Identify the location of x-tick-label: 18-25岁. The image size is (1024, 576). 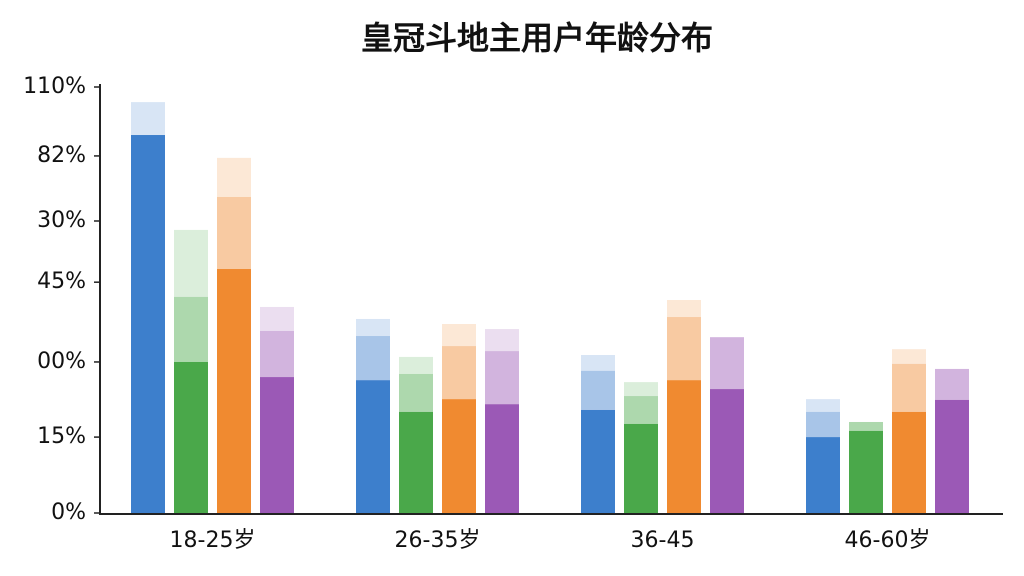
(213, 540).